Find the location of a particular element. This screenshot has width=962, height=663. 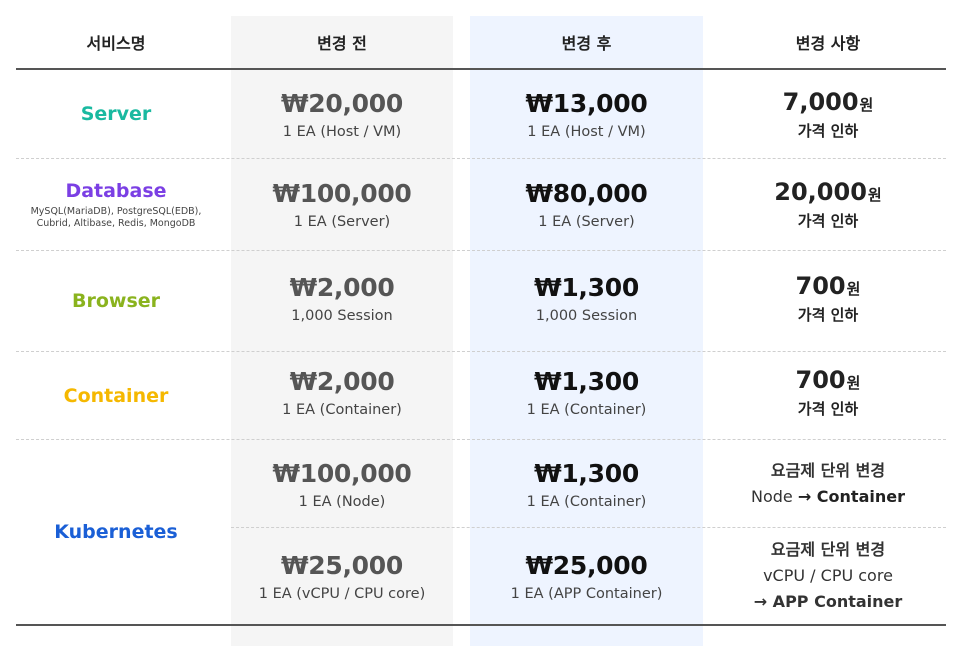

after-unit: 1,000 Session is located at coordinates (586, 316).